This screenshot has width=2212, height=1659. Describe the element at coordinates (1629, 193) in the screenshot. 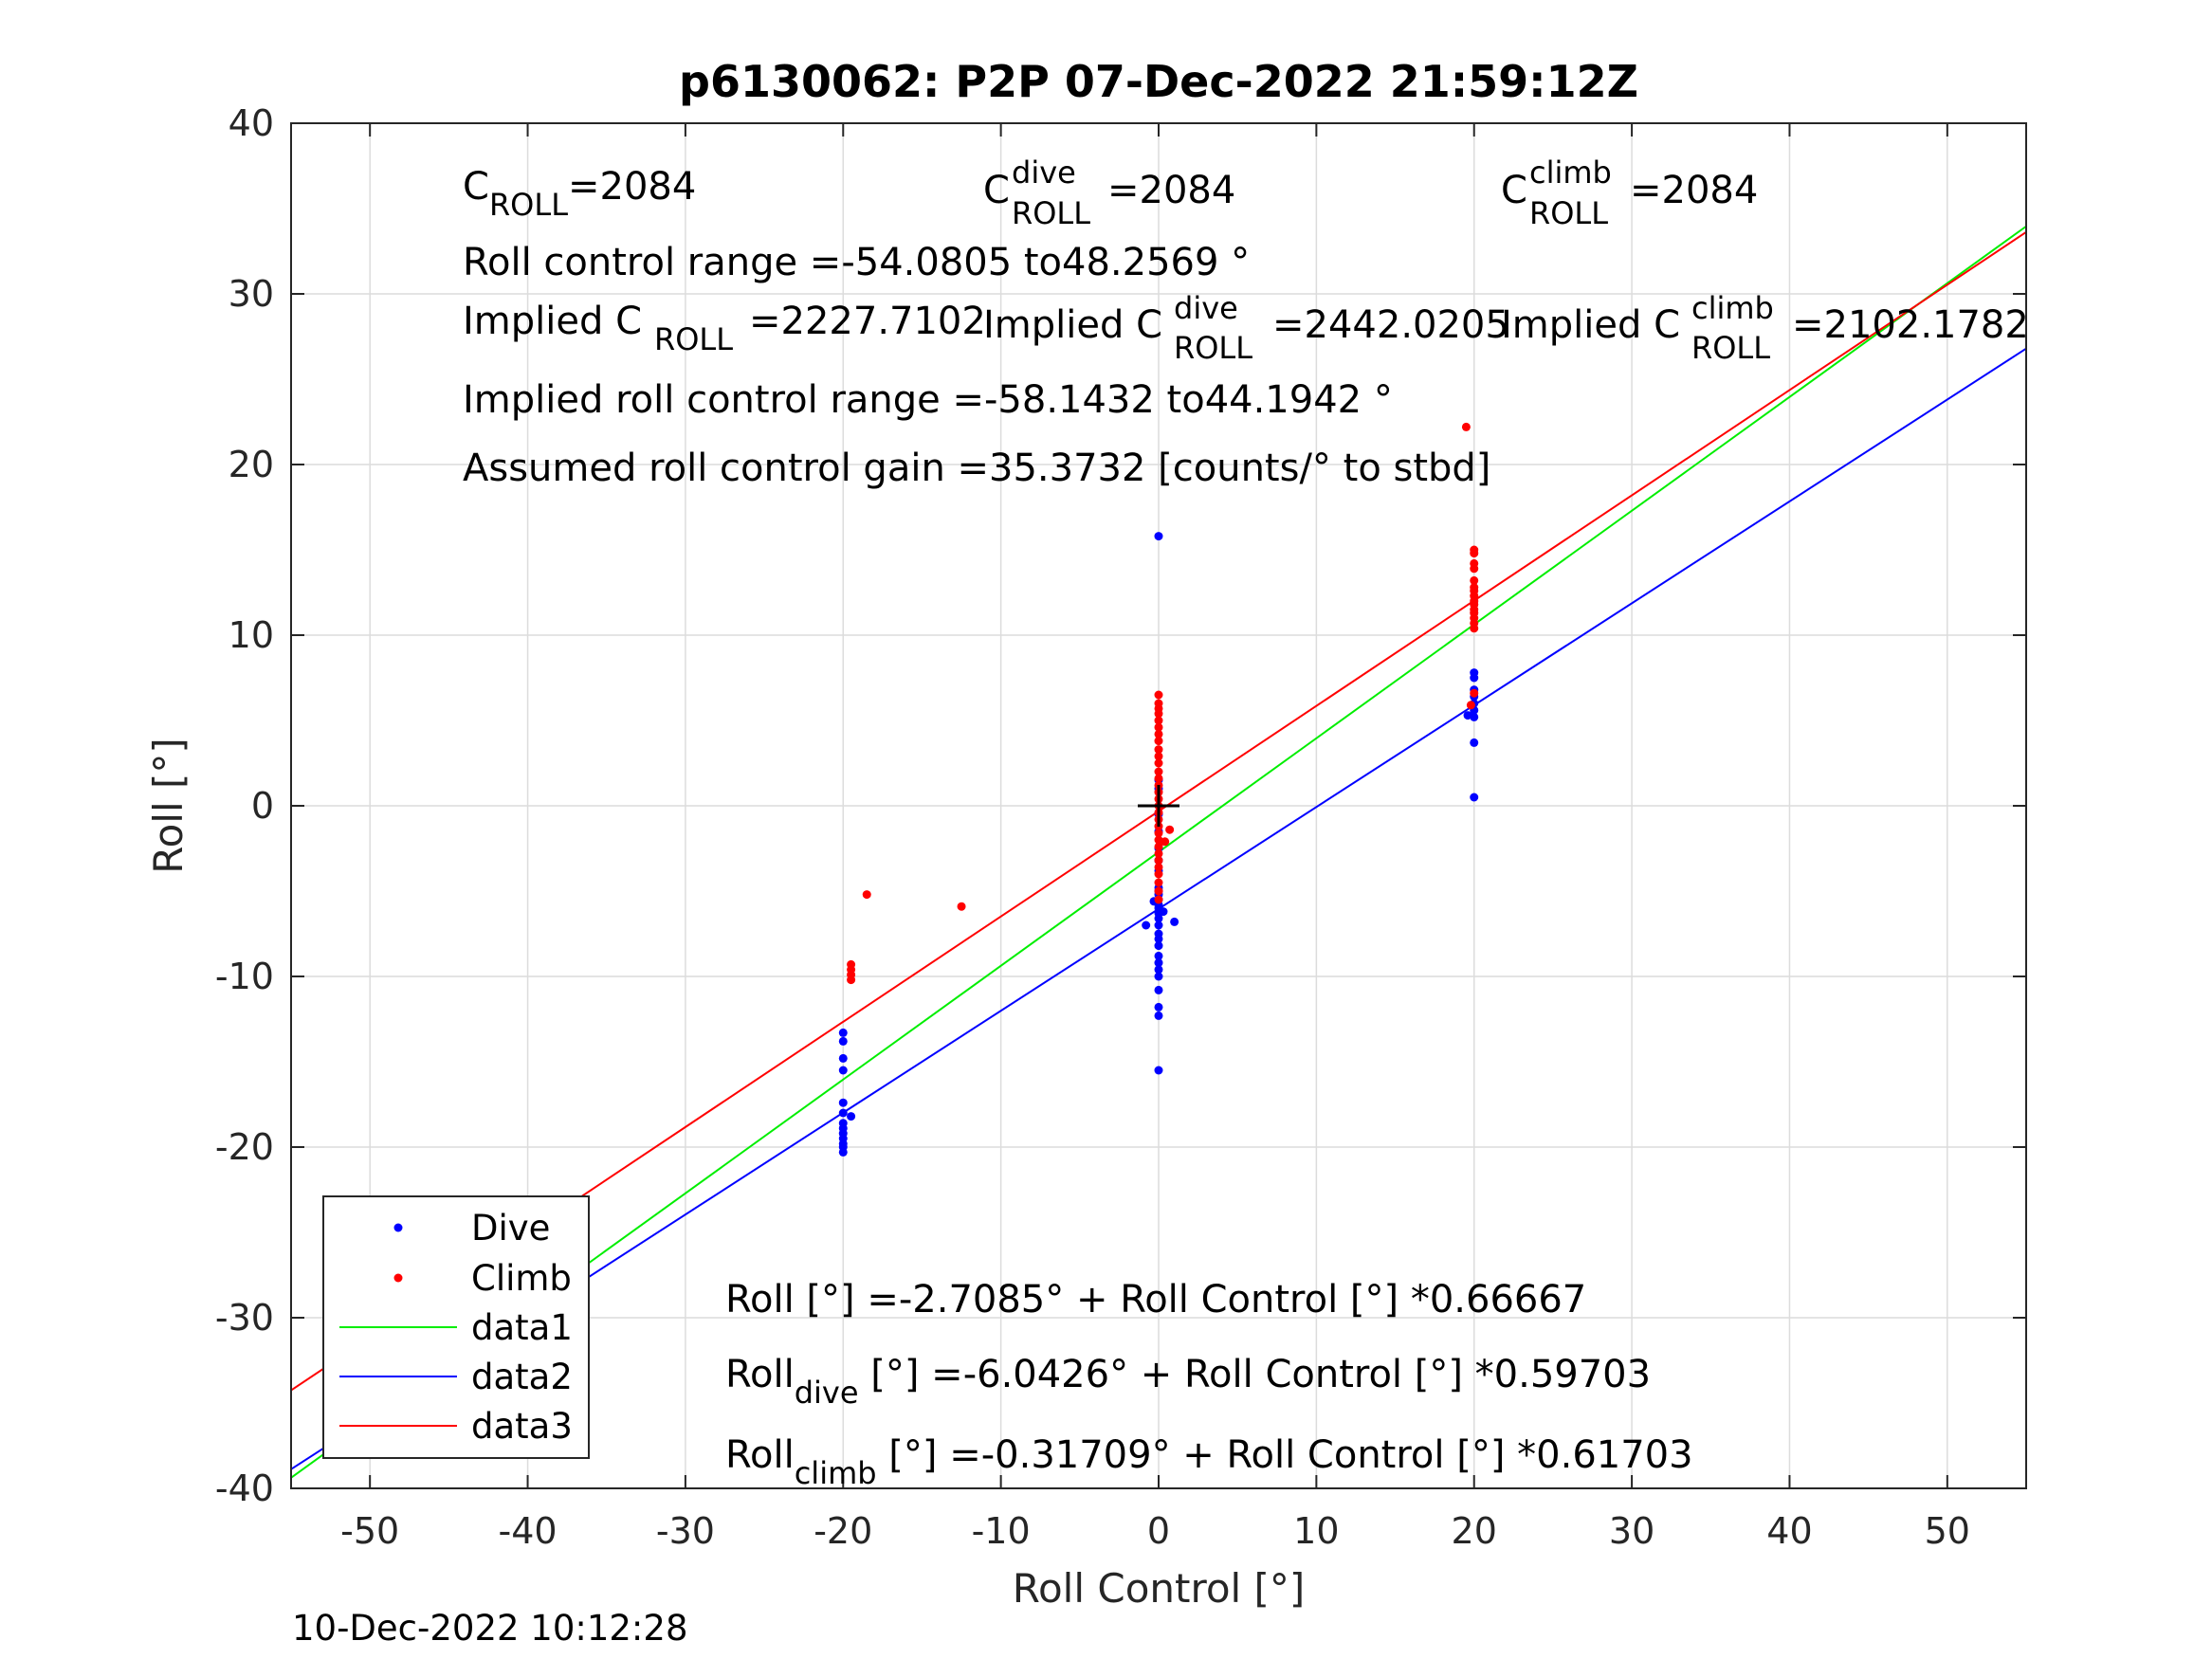

I see `c-climb-annotation: Cclimb ROLL=2084` at that location.